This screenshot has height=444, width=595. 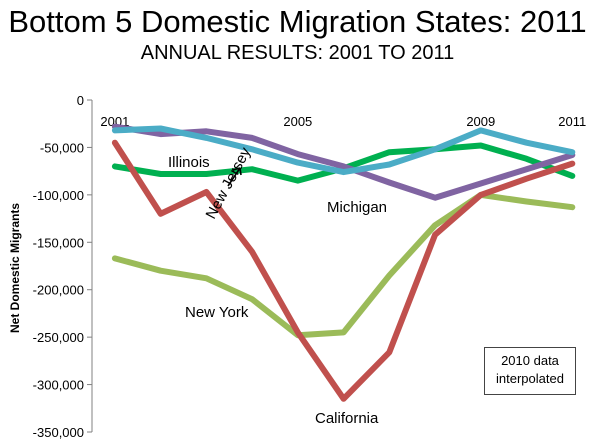 I want to click on y-tick-label: -100,000, so click(x=58, y=195).